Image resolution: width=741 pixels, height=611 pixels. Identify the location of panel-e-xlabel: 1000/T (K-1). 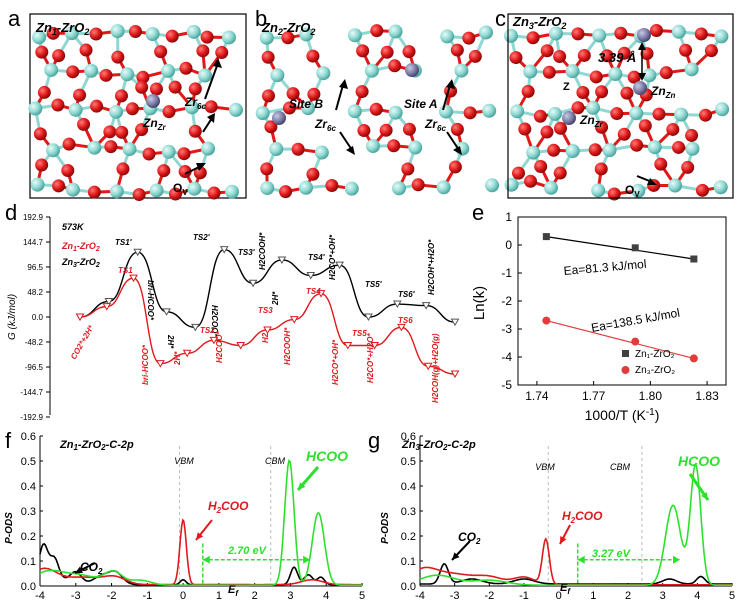
(622, 415).